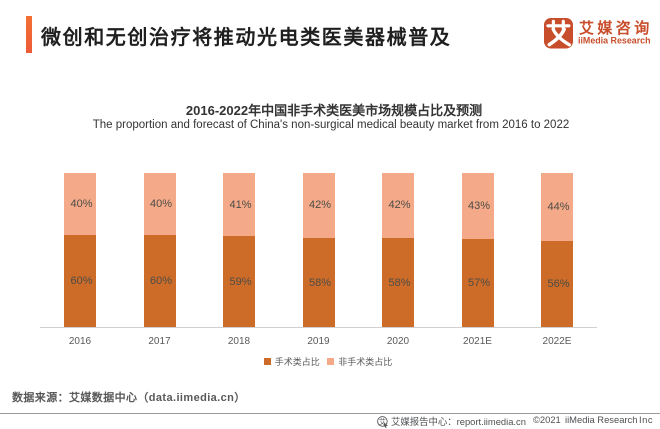 The height and width of the screenshot is (429, 660). Describe the element at coordinates (616, 28) in the screenshot. I see `svg-text: 艾媒咨询` at that location.